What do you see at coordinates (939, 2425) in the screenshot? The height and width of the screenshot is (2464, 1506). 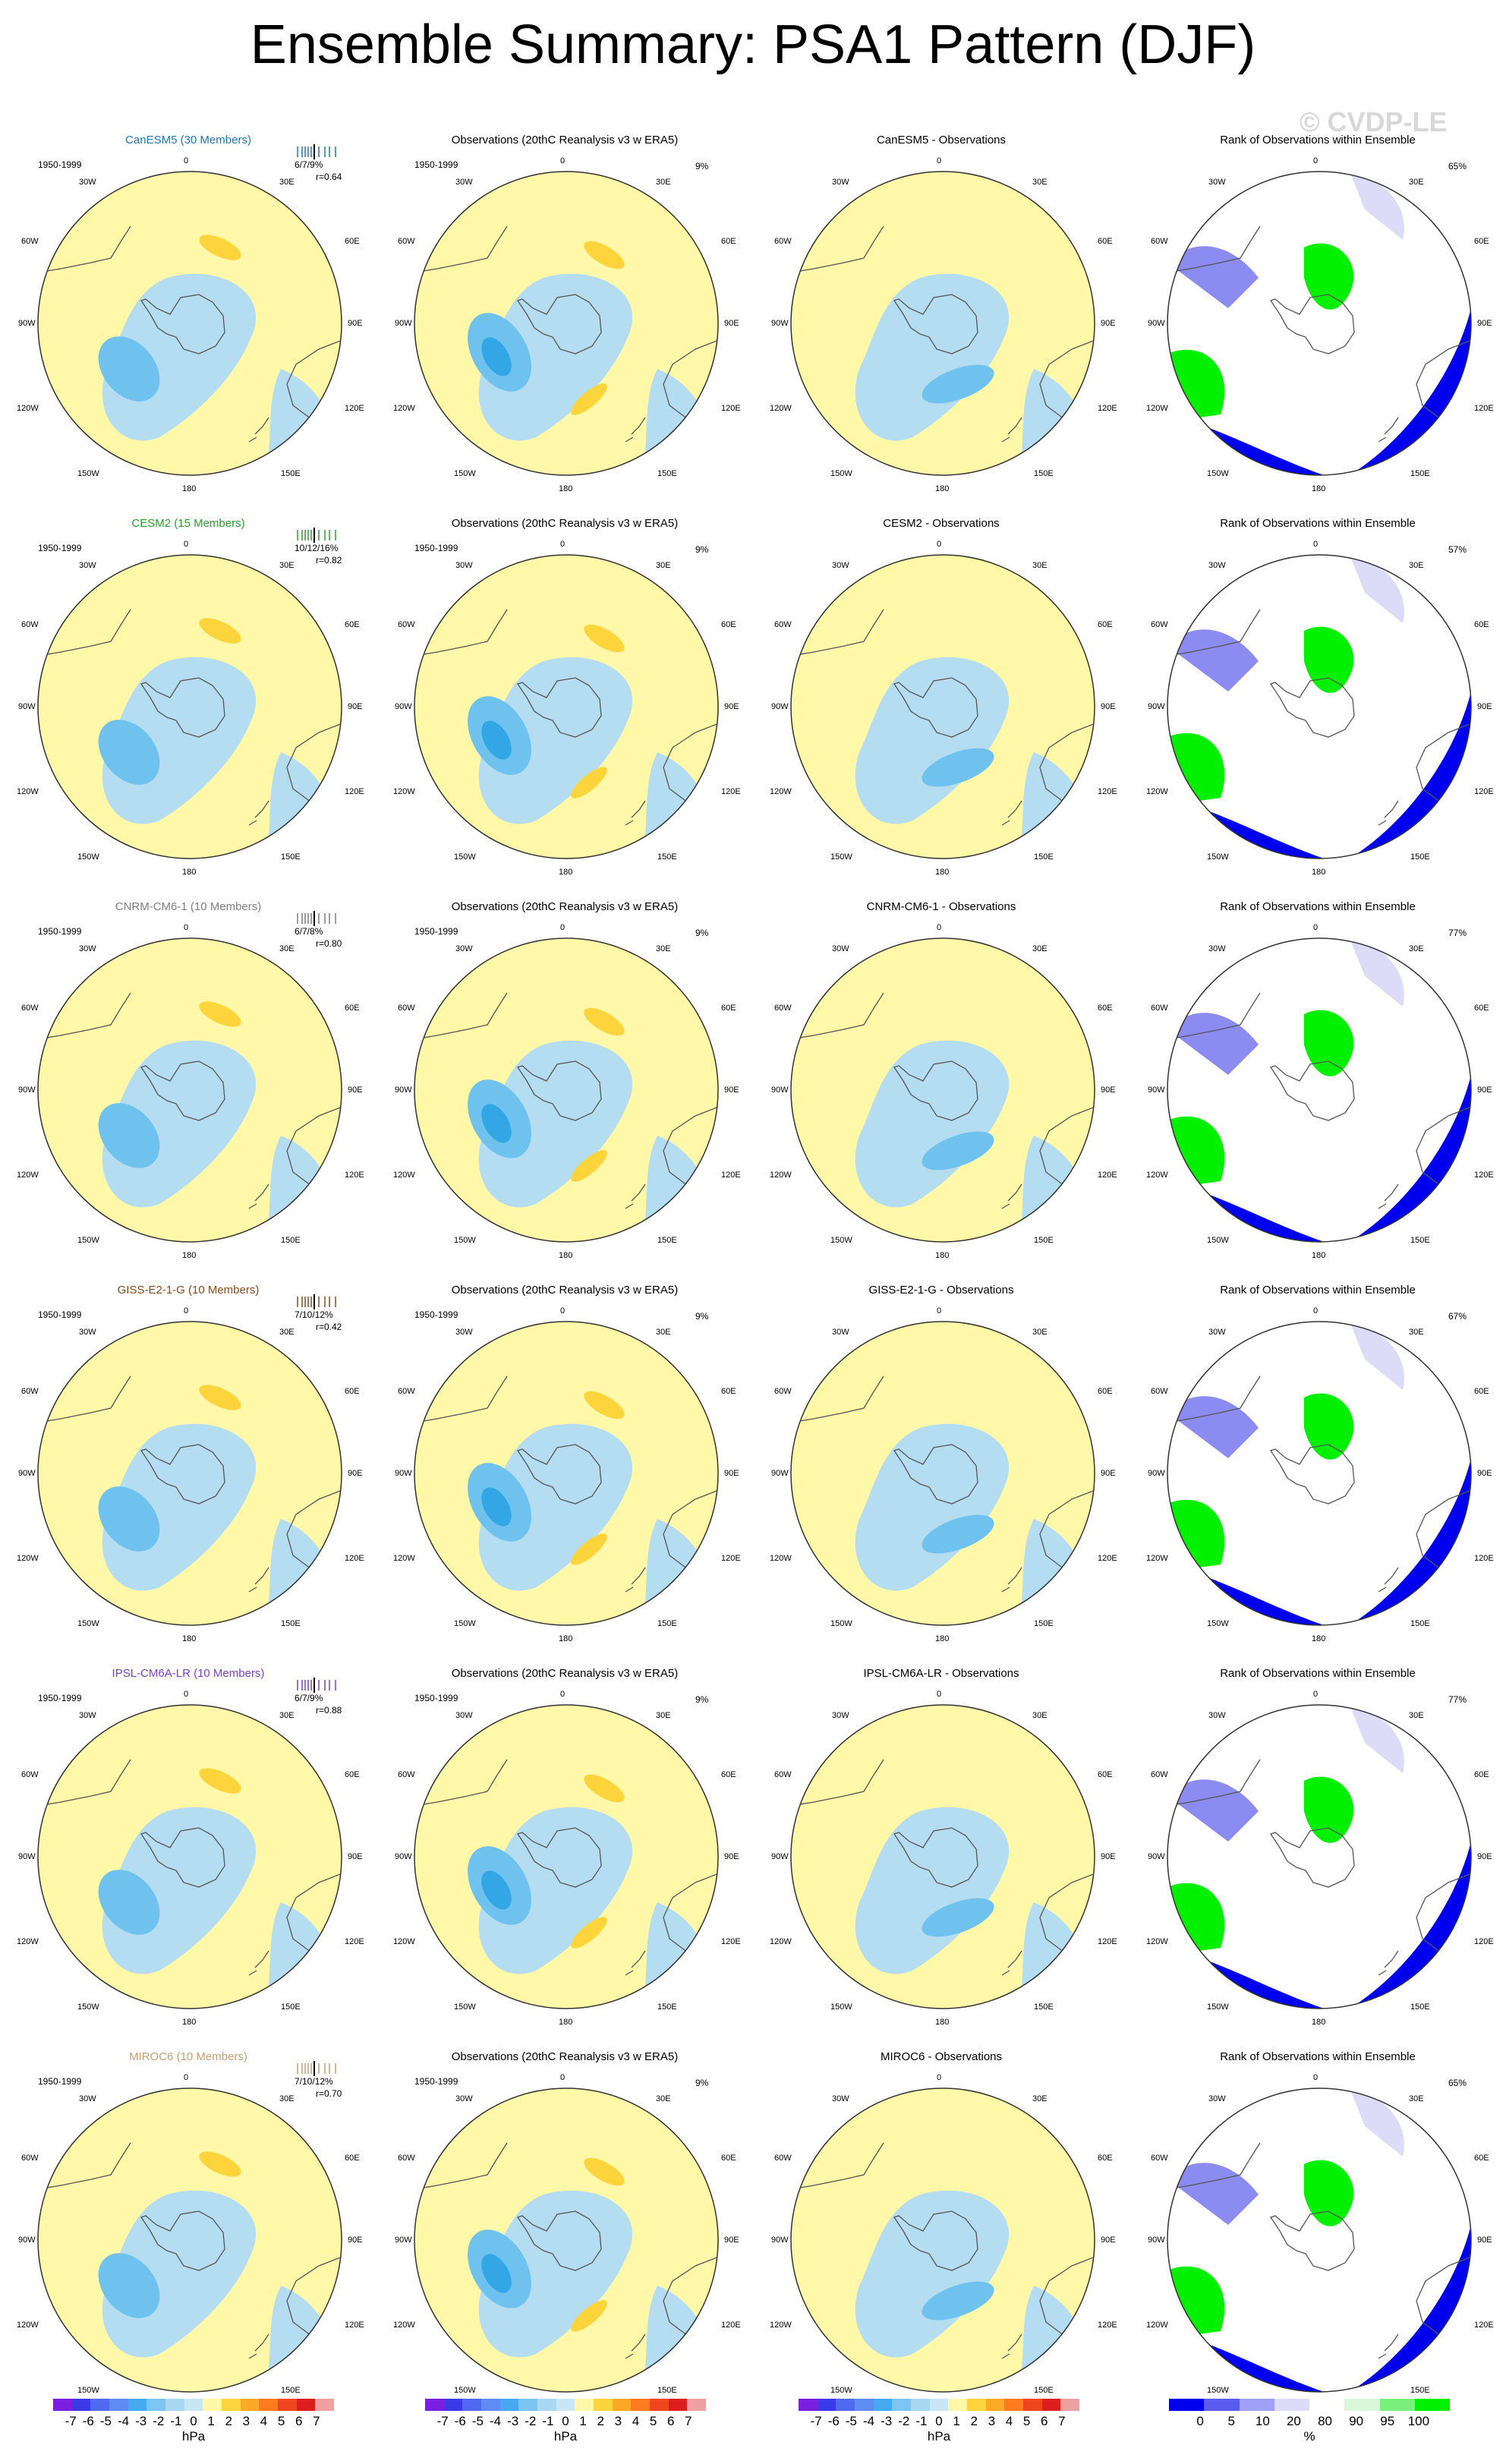 I see `colorbar-3: -7 -6 -5 -4 -3 -2 -1 0 1 2 3 4 5 6 7 hPa` at bounding box center [939, 2425].